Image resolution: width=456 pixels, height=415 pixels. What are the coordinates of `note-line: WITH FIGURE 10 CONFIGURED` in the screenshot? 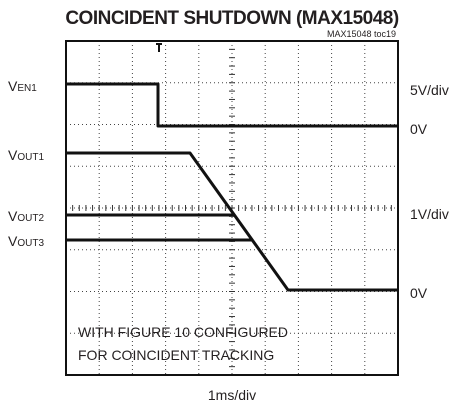 It's located at (183, 332).